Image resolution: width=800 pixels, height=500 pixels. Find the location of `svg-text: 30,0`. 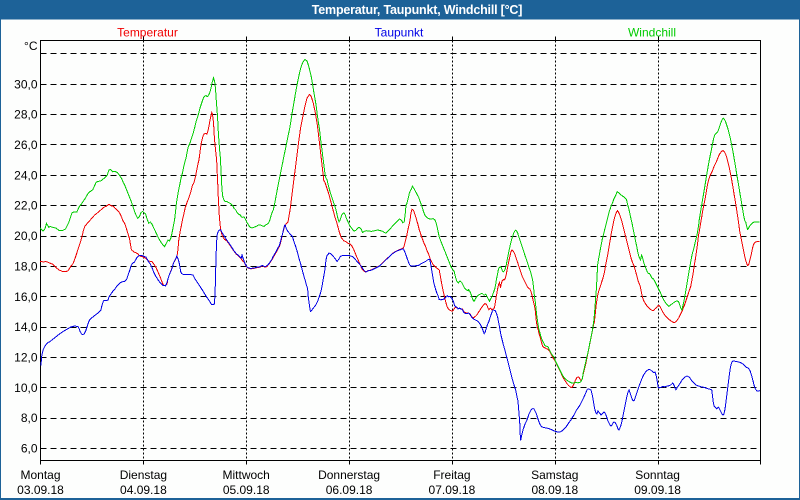

svg-text: 30,0 is located at coordinates (26, 84).